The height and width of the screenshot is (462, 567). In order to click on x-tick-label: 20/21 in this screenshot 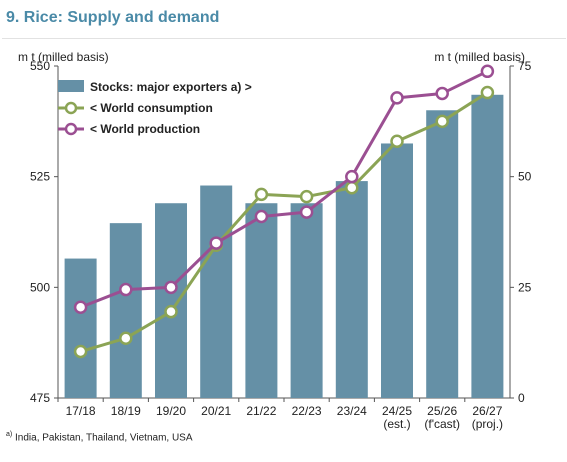, I will do `click(216, 411)`.